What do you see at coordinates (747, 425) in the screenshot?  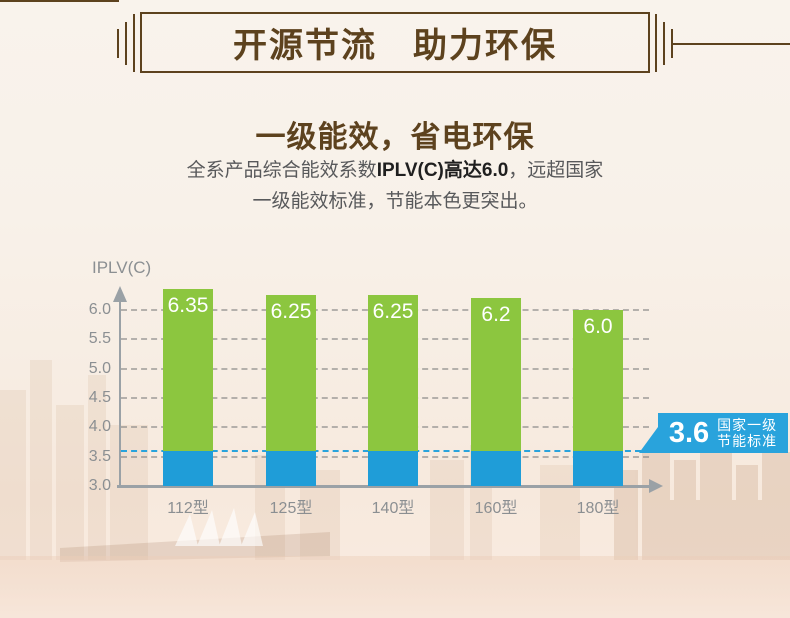 I see `threshold-label-line1: 国家一级` at bounding box center [747, 425].